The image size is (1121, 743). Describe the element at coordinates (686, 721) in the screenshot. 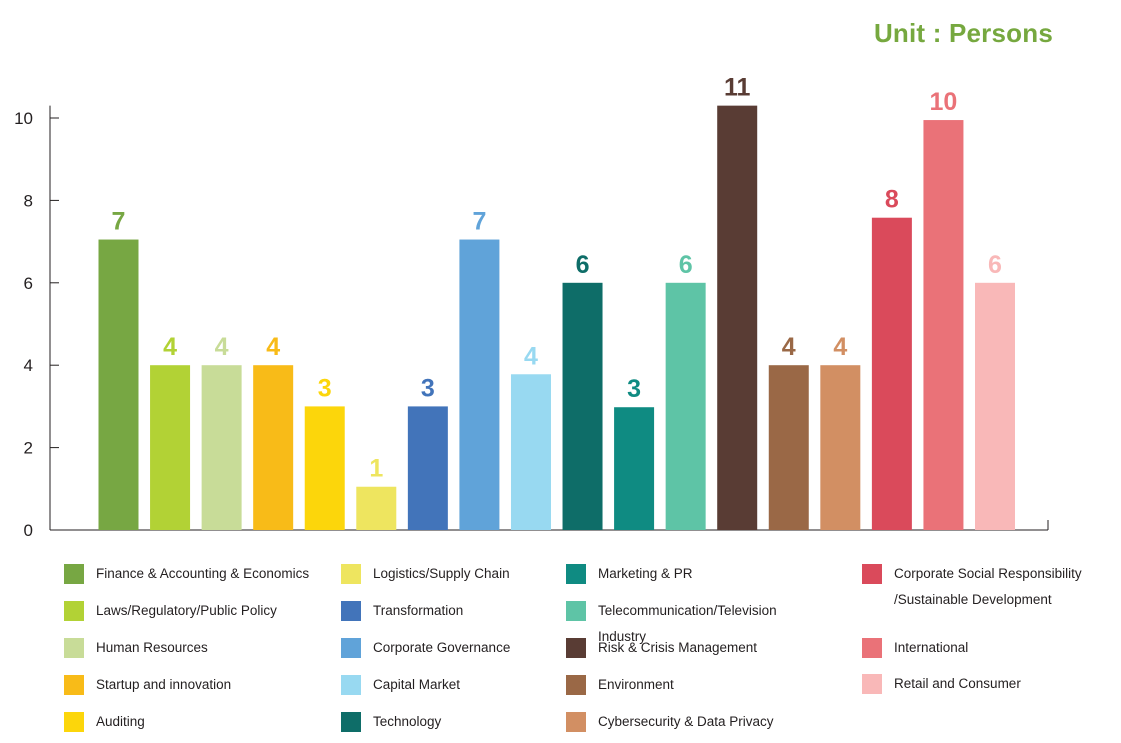

I see `legend-label: Cybersecurity & Data Privacy` at that location.